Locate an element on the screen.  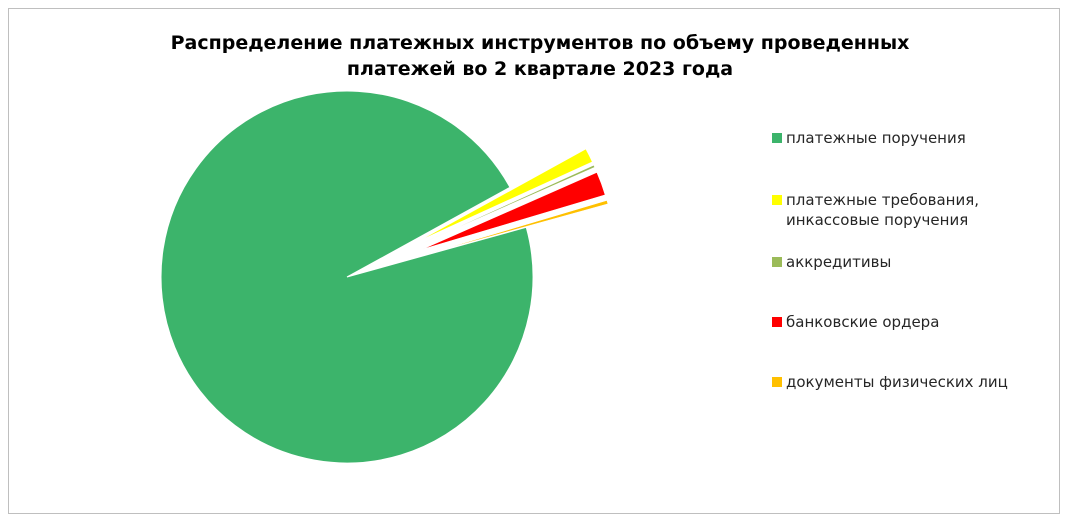
legend-label-2-line-2: инкассовые поручения is located at coordinates (877, 220).